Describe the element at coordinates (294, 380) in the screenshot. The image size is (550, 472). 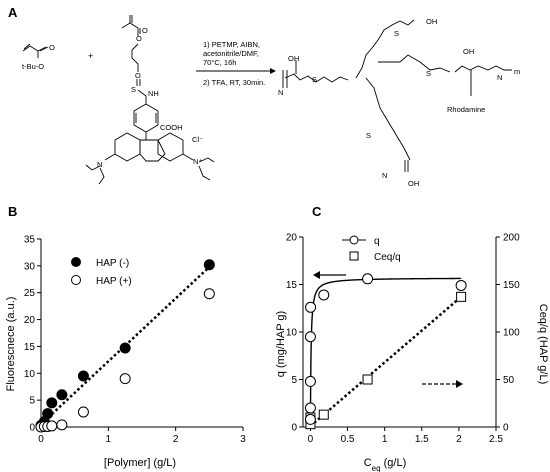
I see `panel-c-left-tick-label: 5` at that location.